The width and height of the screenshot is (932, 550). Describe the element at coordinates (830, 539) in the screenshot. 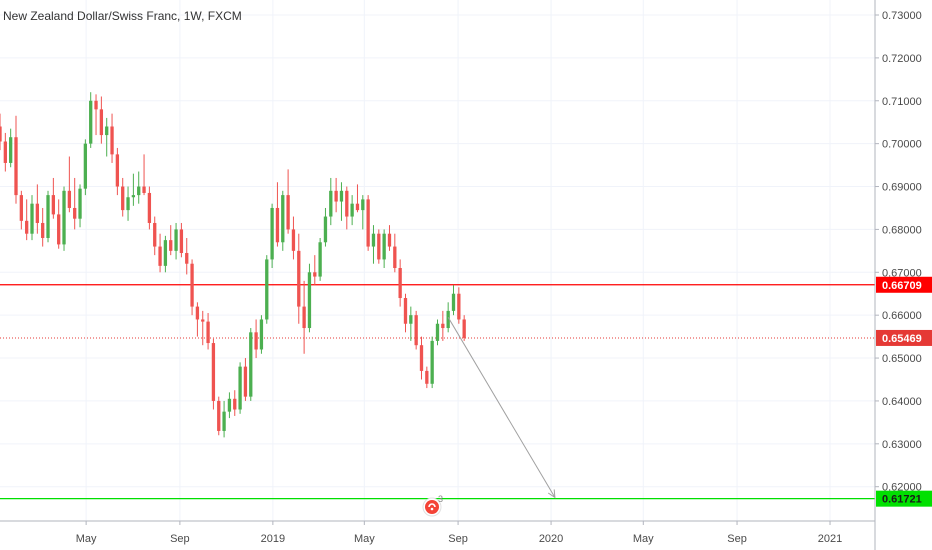

I see `x-tick-label: 2021` at that location.